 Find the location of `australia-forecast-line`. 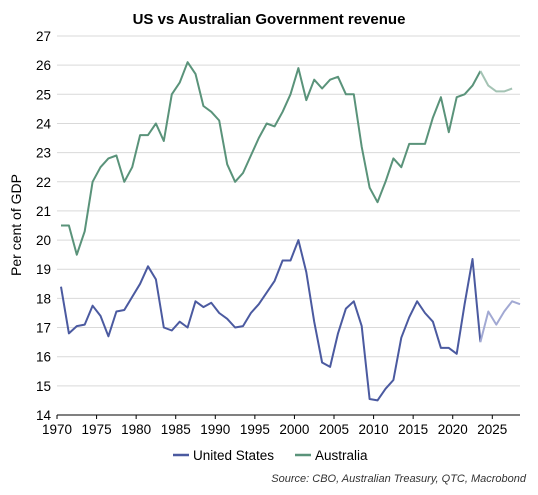

australia-forecast-line is located at coordinates (496, 81).